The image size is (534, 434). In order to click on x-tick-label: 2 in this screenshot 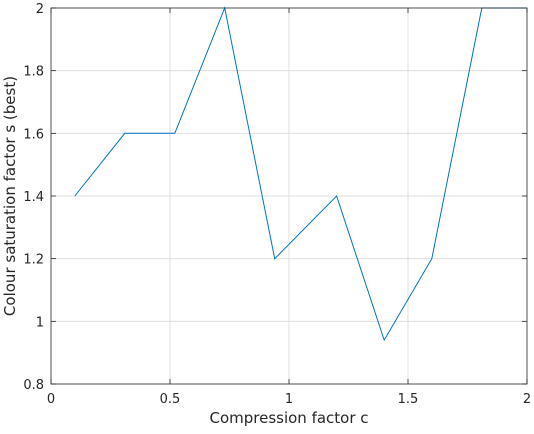, I will do `click(527, 399)`.